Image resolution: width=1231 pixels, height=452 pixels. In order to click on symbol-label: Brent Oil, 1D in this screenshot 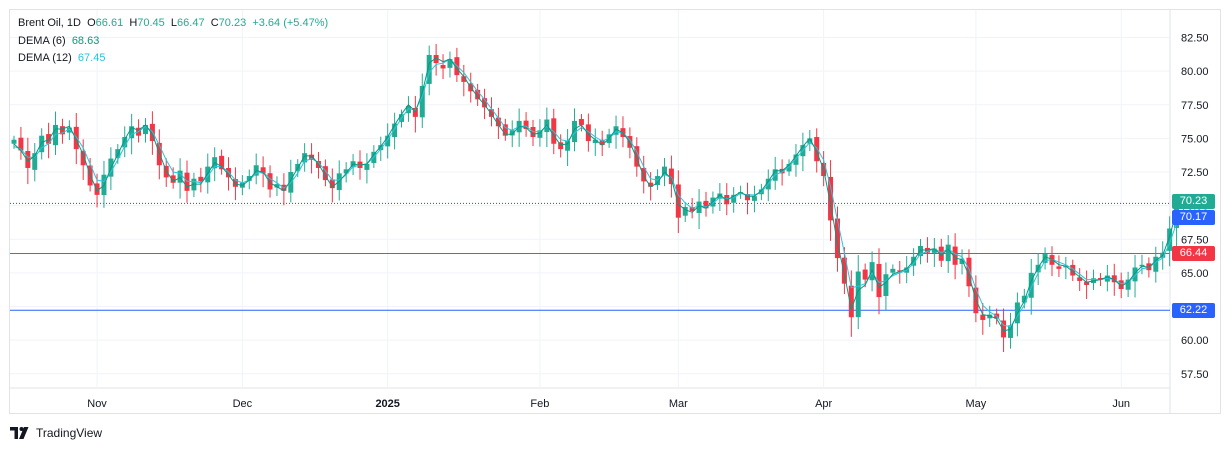, I will do `click(49, 23)`.